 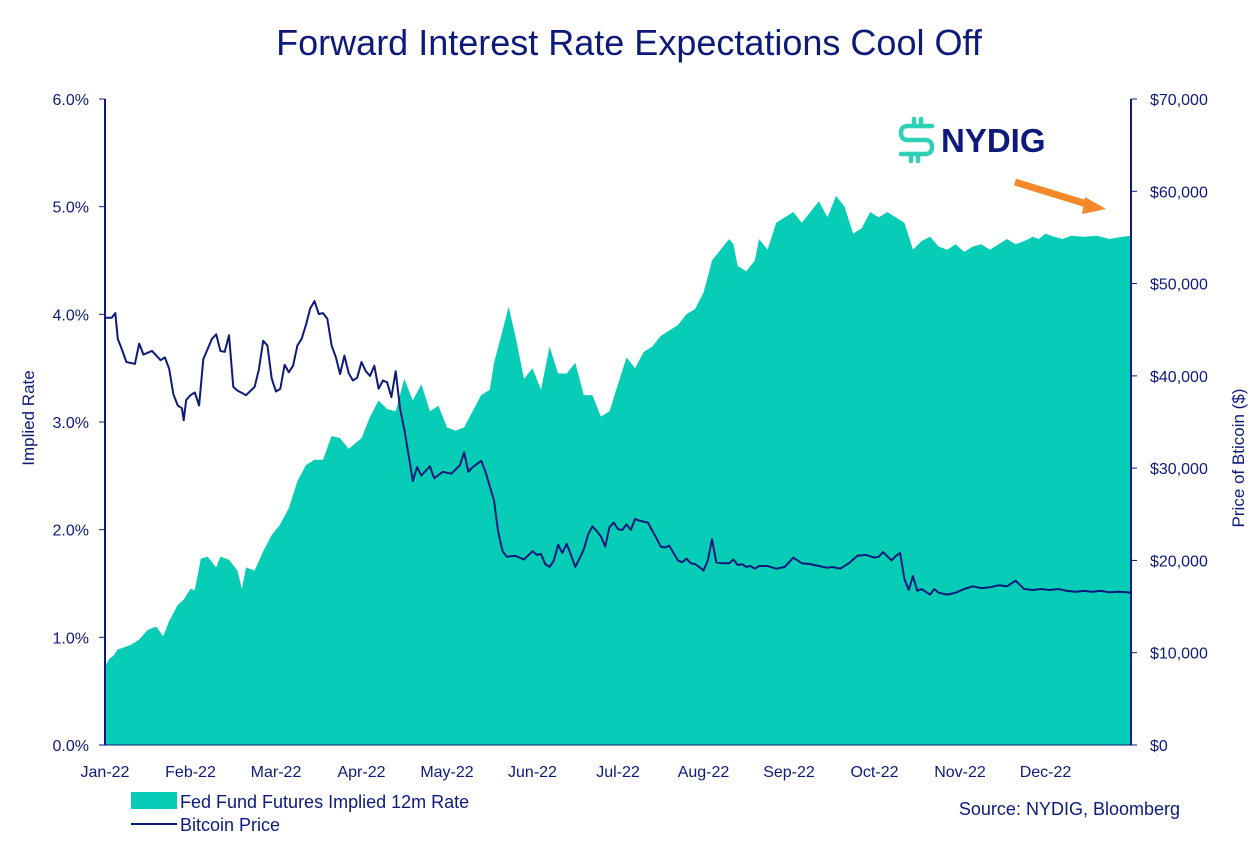 I want to click on nydig-logo: NYDIG, so click(x=972, y=140).